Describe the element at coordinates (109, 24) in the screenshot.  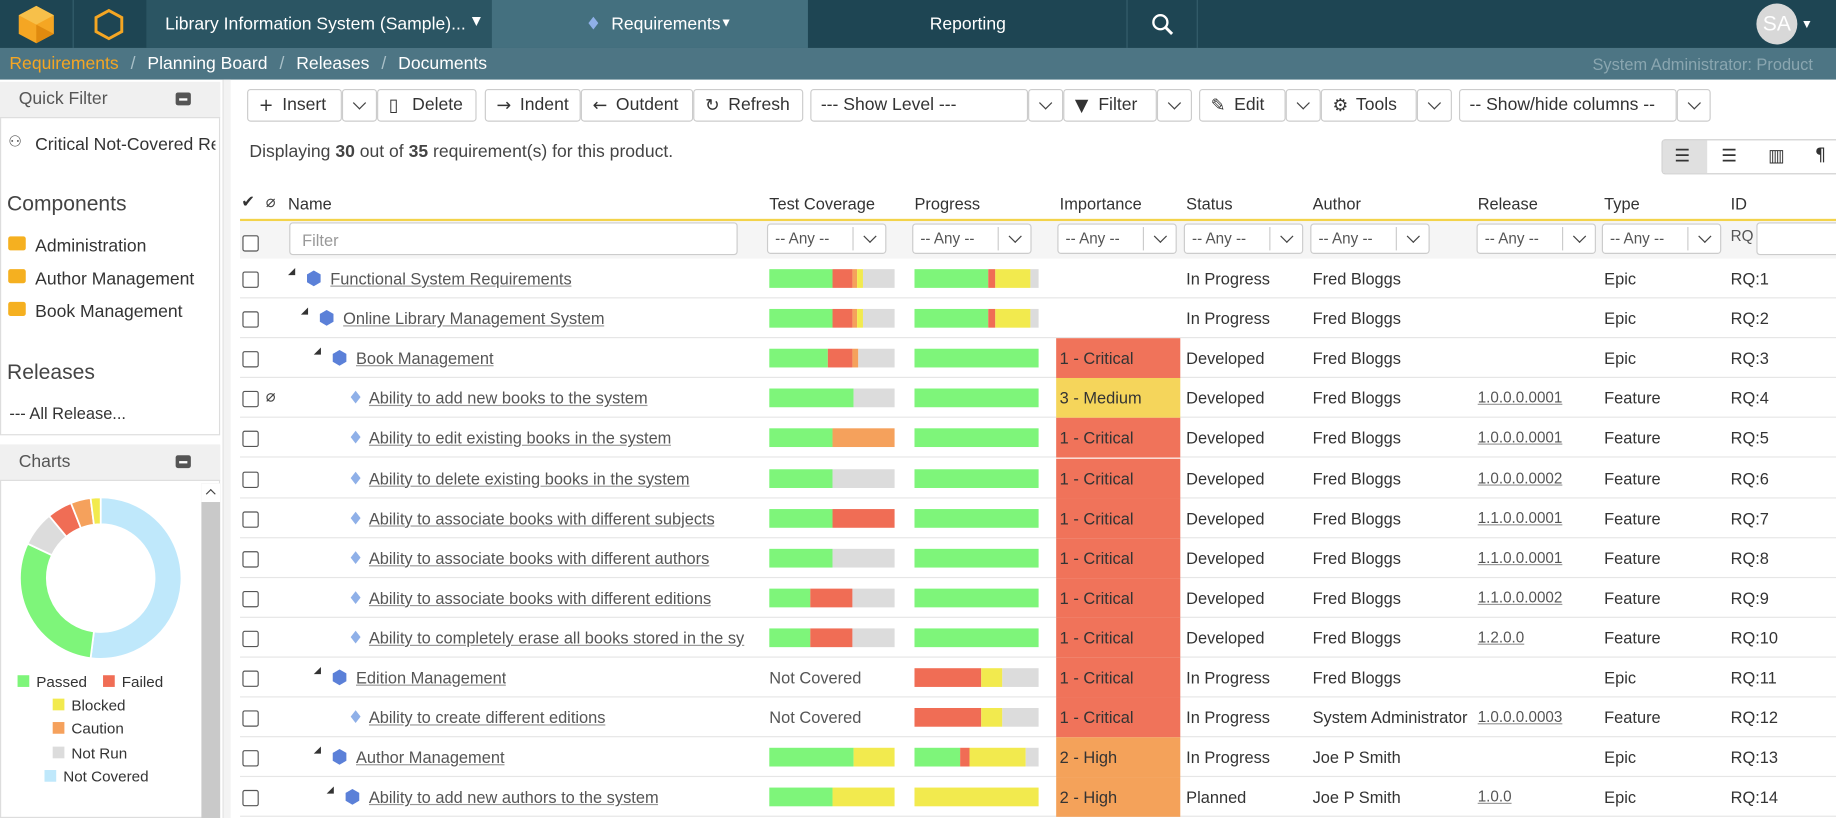
I see `workspace-icon` at that location.